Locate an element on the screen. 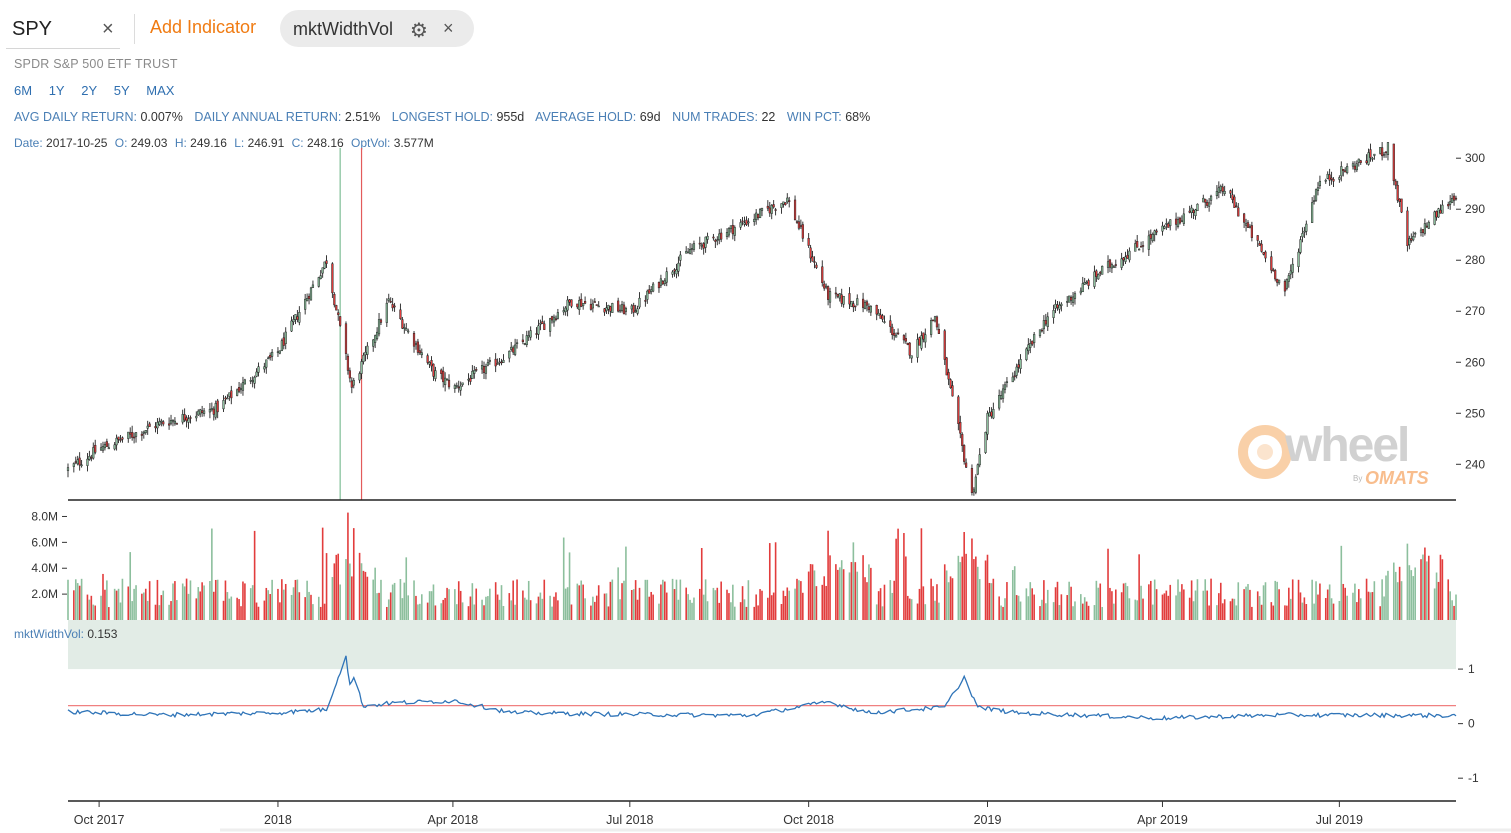 This screenshot has height=833, width=1511. price-tick-label: 270 is located at coordinates (1475, 311).